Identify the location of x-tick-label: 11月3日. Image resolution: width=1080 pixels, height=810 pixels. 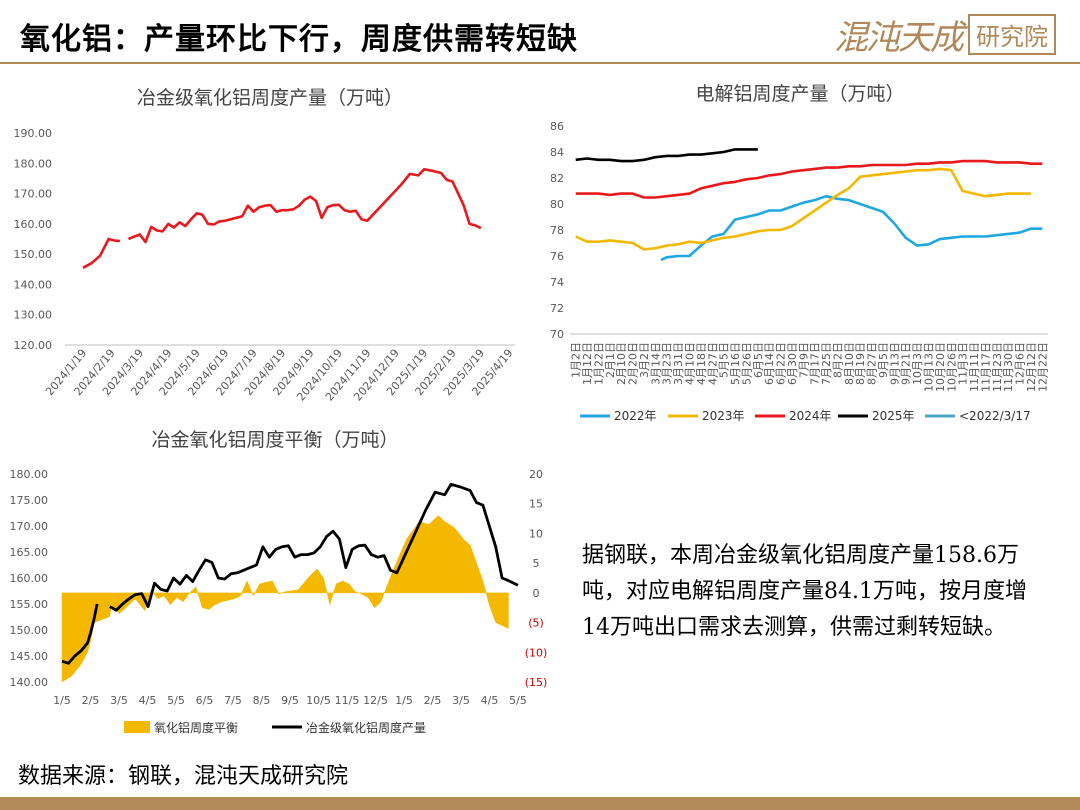
(963, 363).